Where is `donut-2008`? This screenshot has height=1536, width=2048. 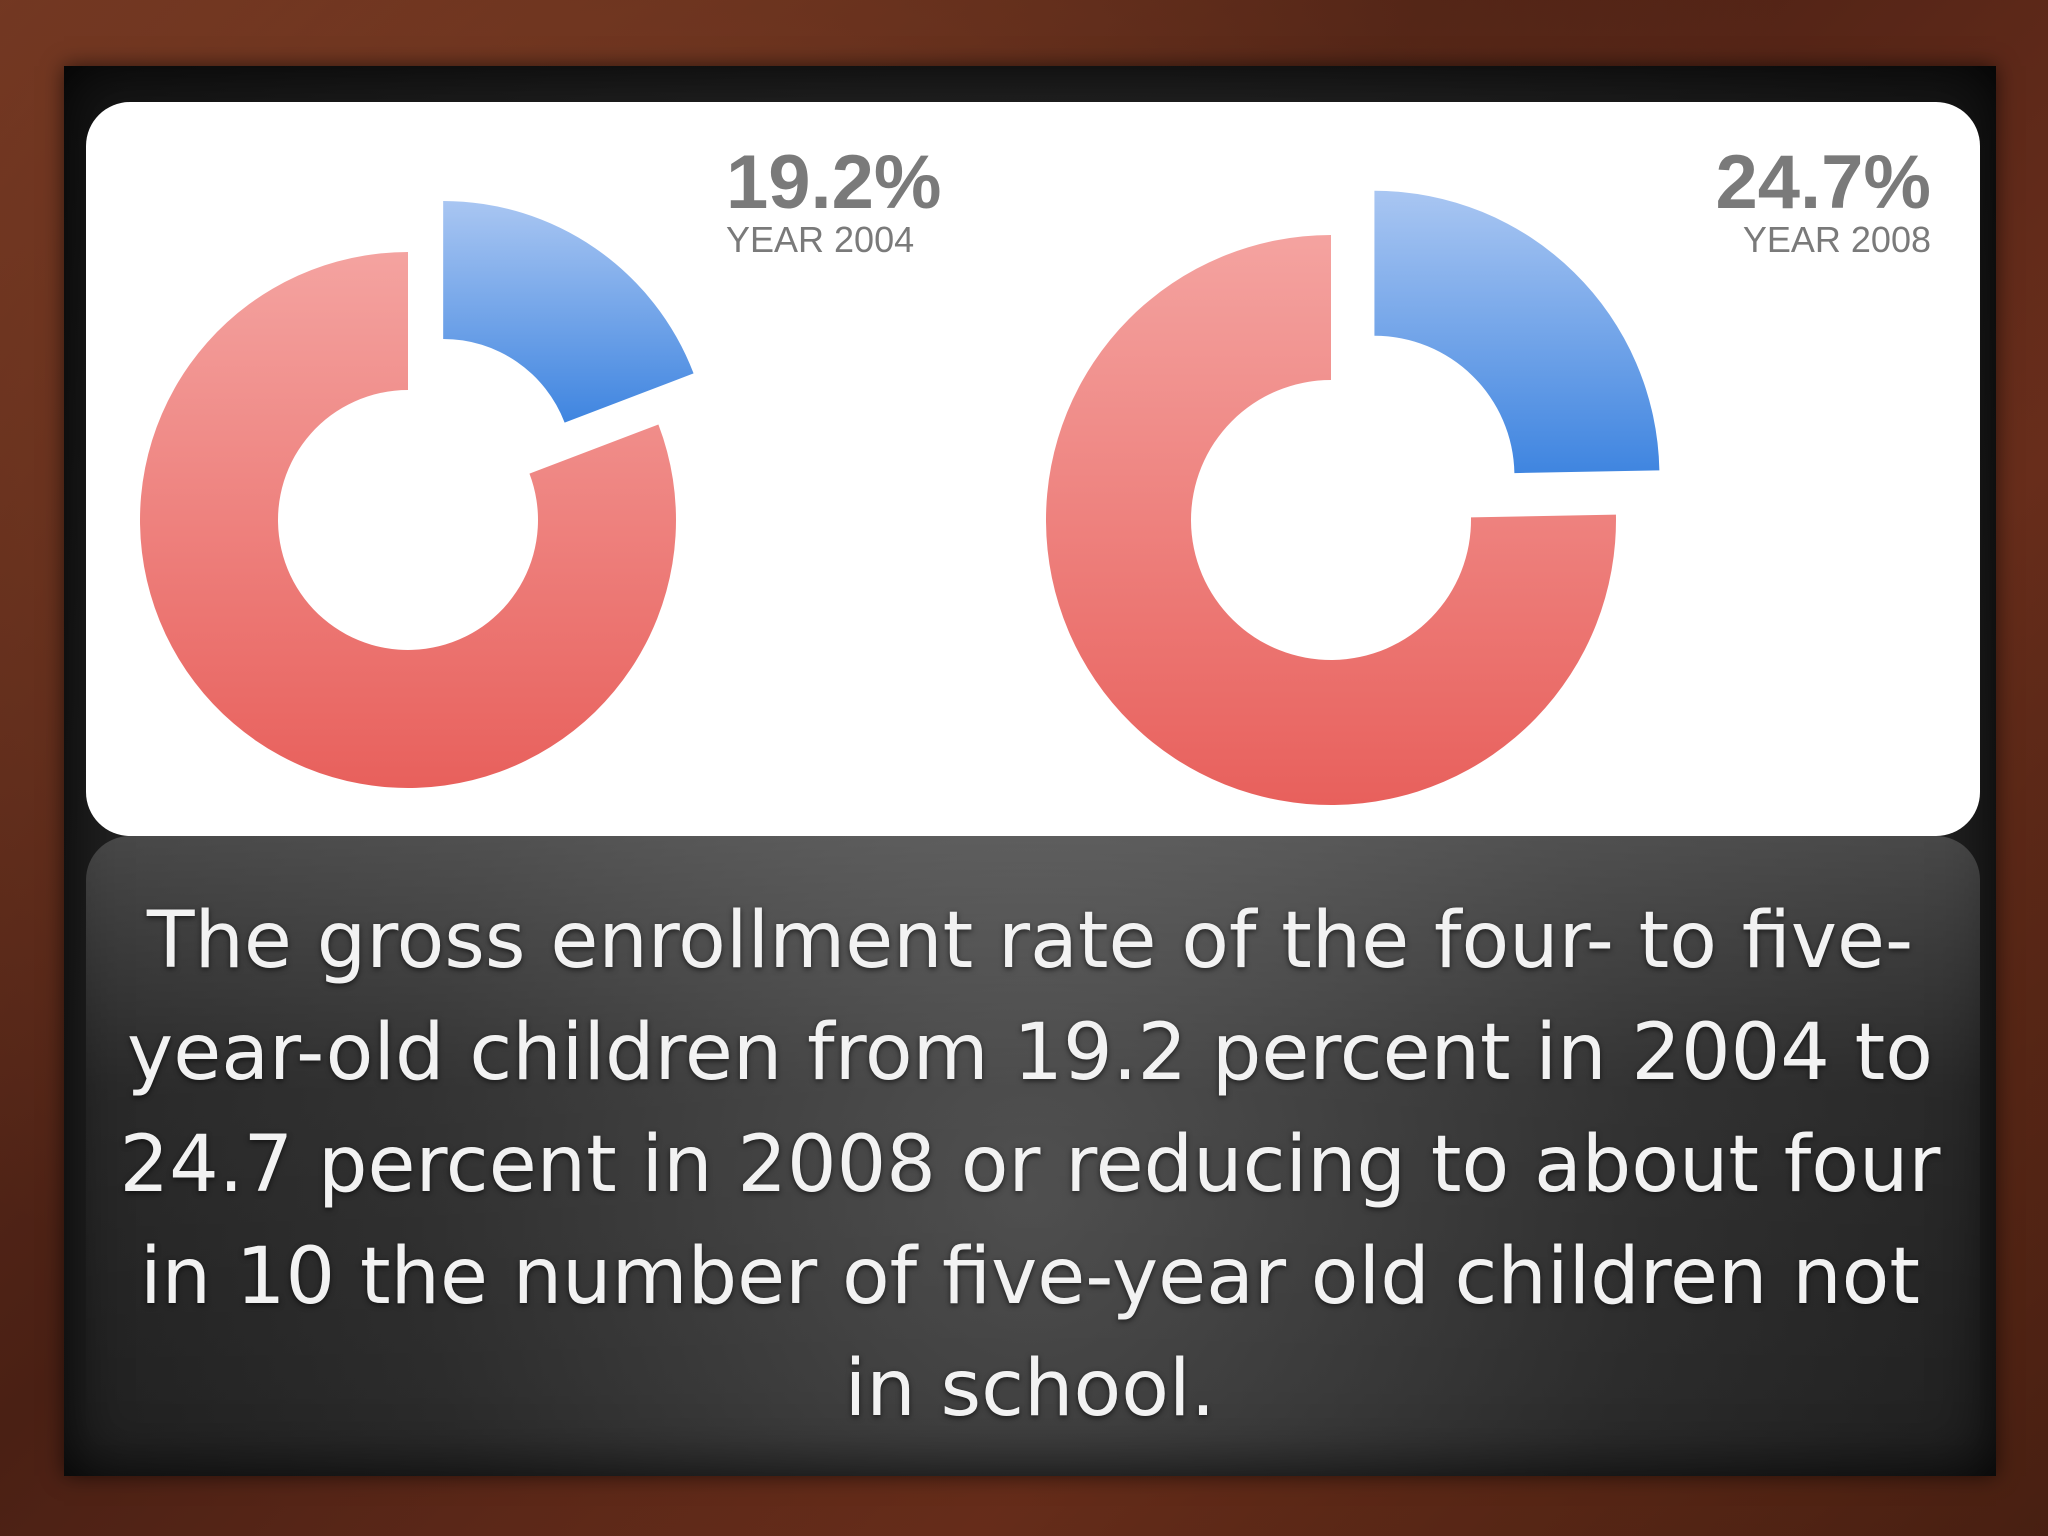
donut-2008 is located at coordinates (1352, 498).